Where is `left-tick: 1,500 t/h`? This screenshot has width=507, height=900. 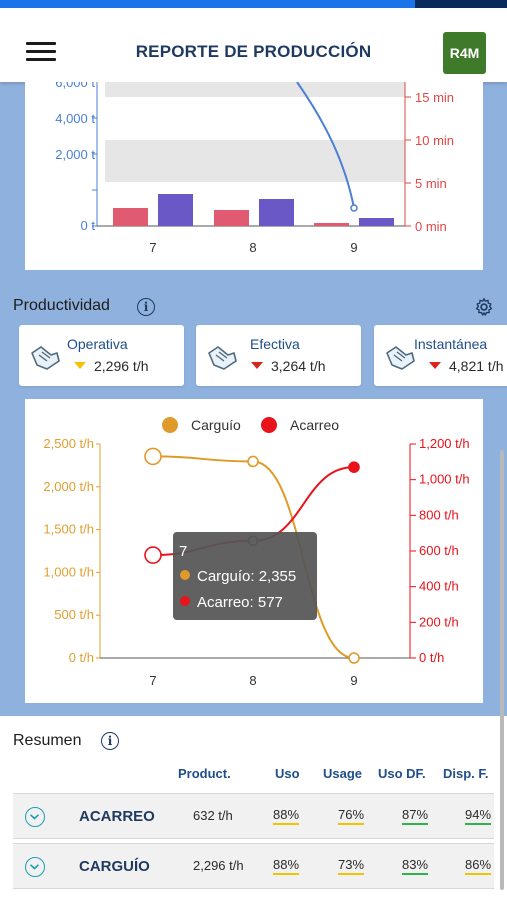 left-tick: 1,500 t/h is located at coordinates (68, 529).